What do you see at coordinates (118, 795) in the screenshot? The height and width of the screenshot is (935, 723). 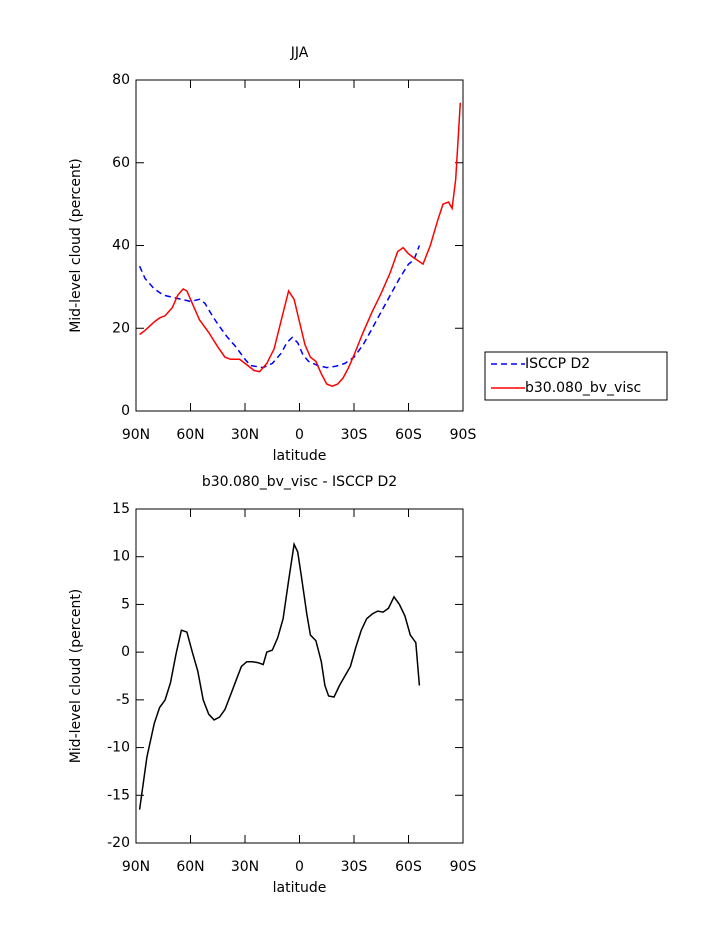 I see `y-tick-label: -15` at bounding box center [118, 795].